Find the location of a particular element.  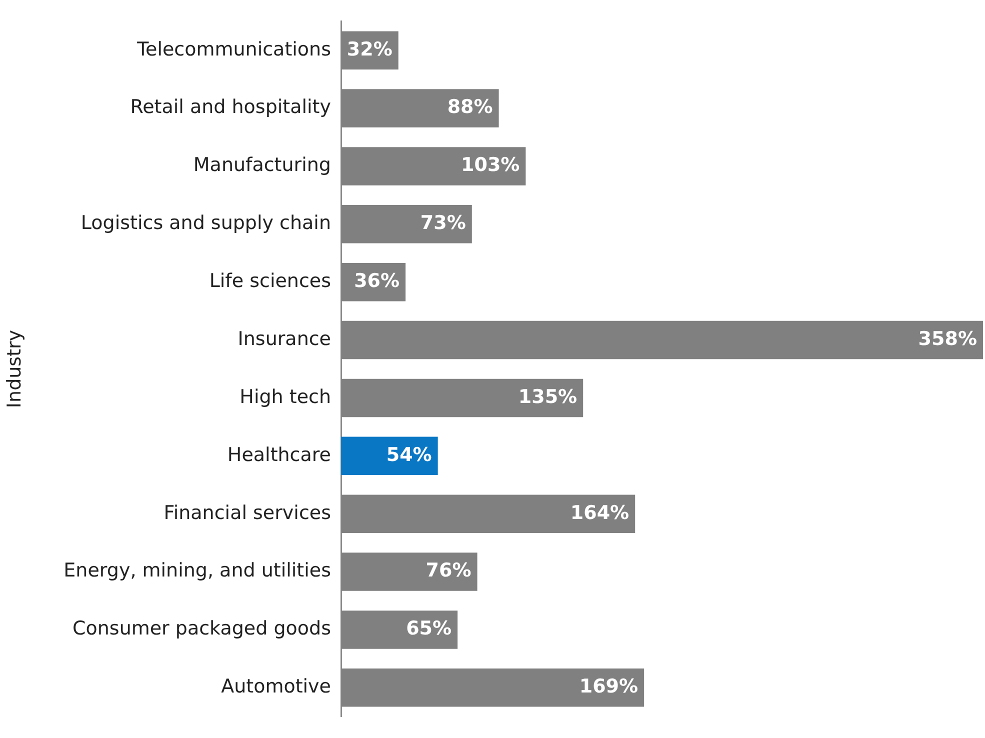

data-label: 164% is located at coordinates (600, 513).